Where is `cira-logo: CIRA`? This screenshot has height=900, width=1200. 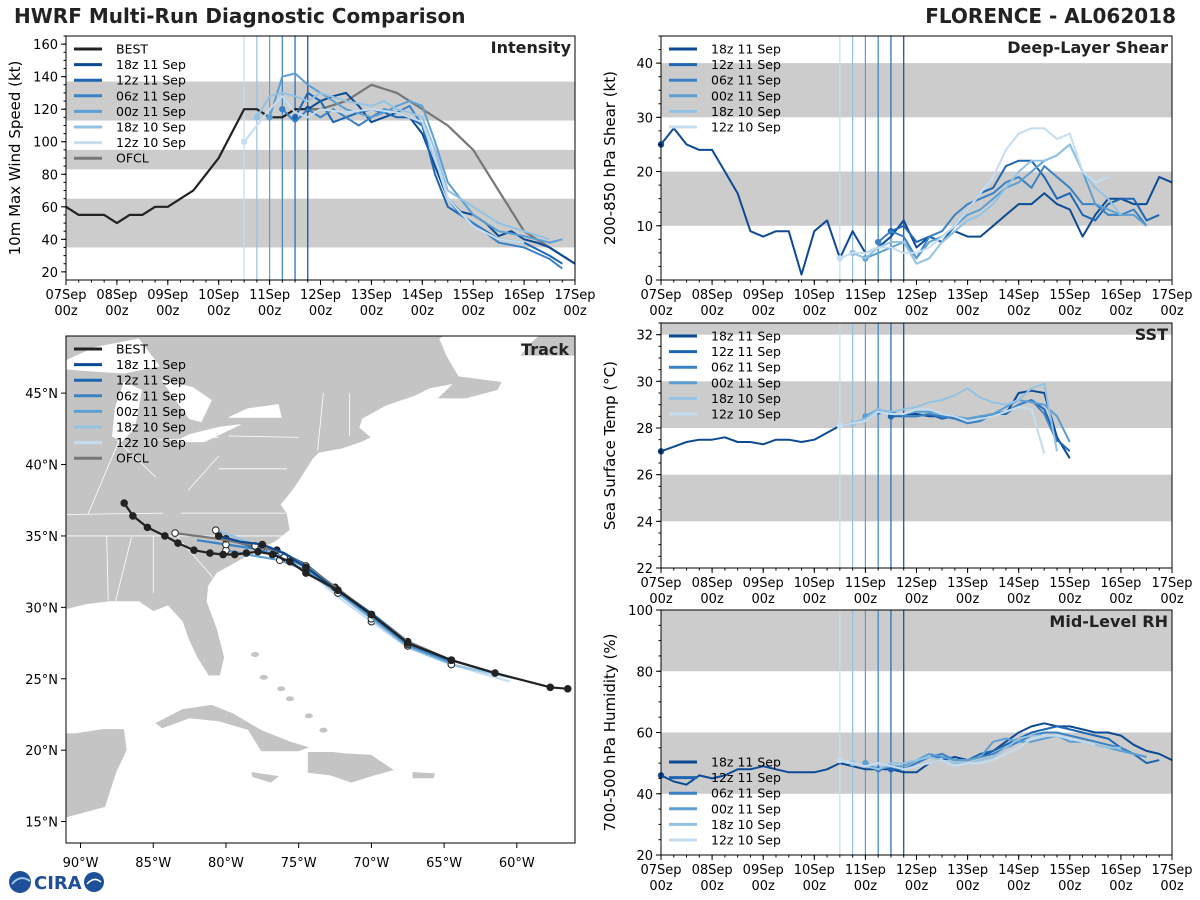 cira-logo: CIRA is located at coordinates (56, 882).